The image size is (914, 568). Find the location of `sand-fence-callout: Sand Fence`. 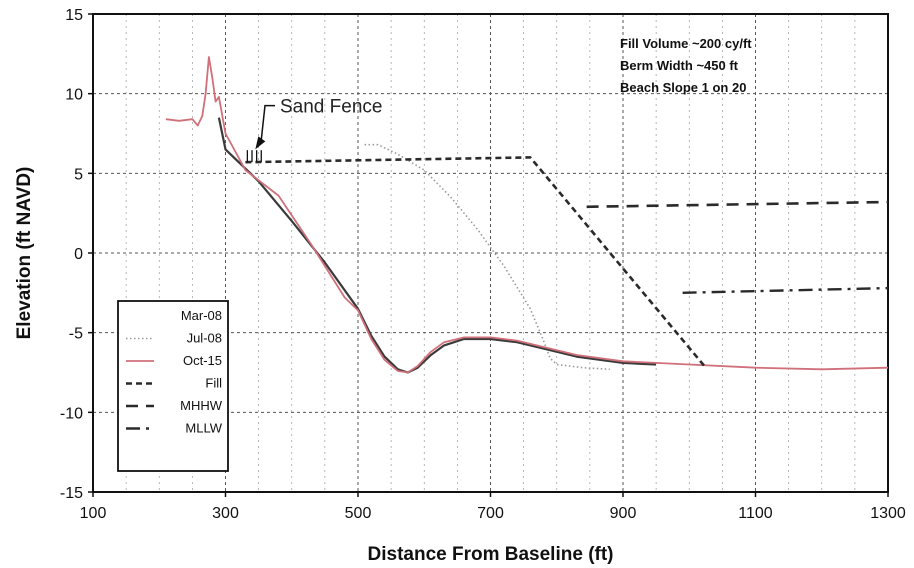

sand-fence-callout: Sand Fence is located at coordinates (318, 123).